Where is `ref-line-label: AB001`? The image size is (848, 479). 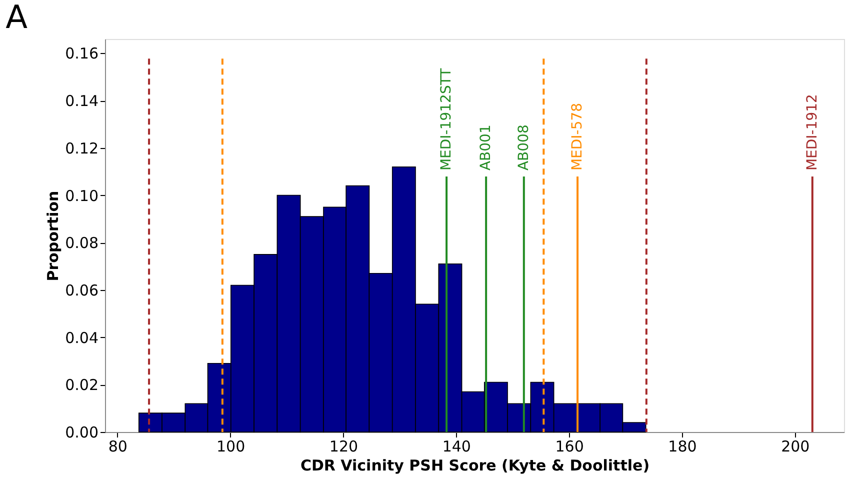
ref-line-label: AB001 is located at coordinates (486, 147).